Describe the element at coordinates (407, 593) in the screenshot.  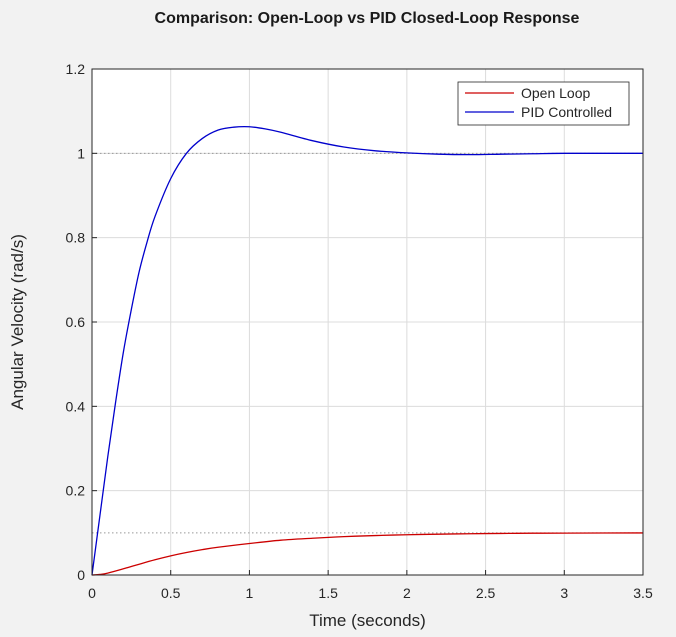
I see `x-tick-label: 2` at that location.